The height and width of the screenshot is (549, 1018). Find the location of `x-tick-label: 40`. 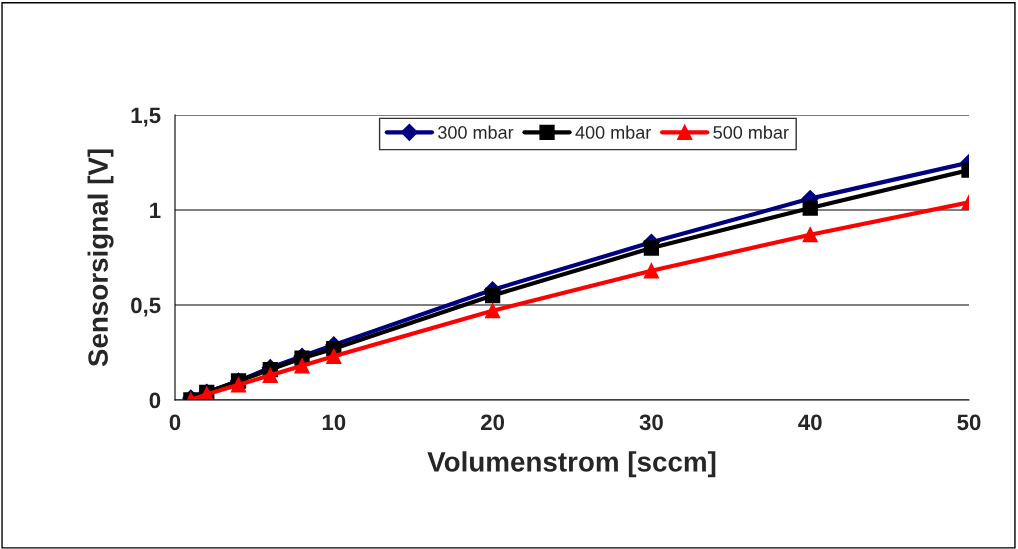

x-tick-label: 40 is located at coordinates (810, 422).